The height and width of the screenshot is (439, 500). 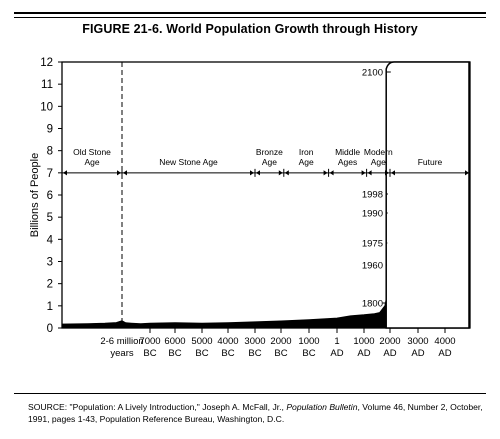 What do you see at coordinates (269, 152) in the screenshot?
I see `era-label: Bronze` at bounding box center [269, 152].